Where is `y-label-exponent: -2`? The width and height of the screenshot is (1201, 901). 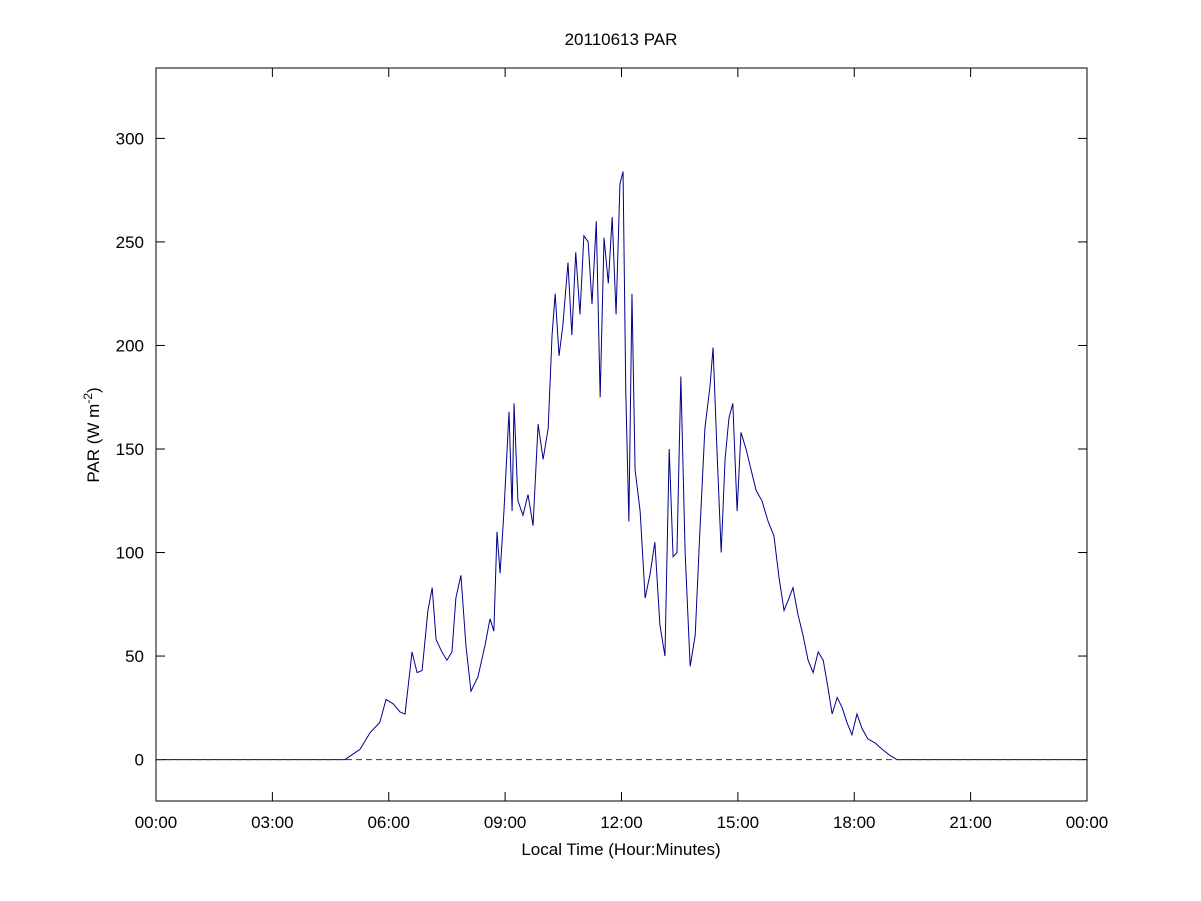 y-label-exponent: -2 is located at coordinates (88, 398).